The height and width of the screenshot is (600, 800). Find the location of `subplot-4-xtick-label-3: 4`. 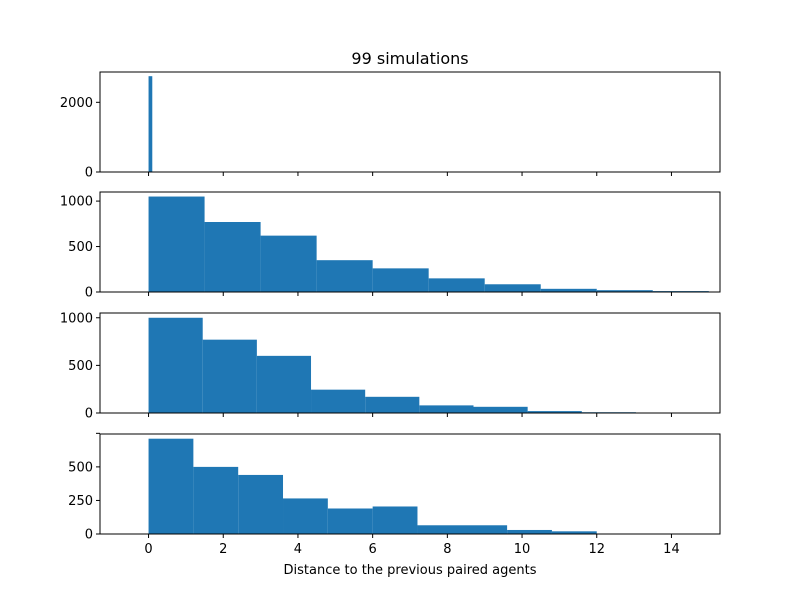

subplot-4-xtick-label-3: 4 is located at coordinates (298, 549).